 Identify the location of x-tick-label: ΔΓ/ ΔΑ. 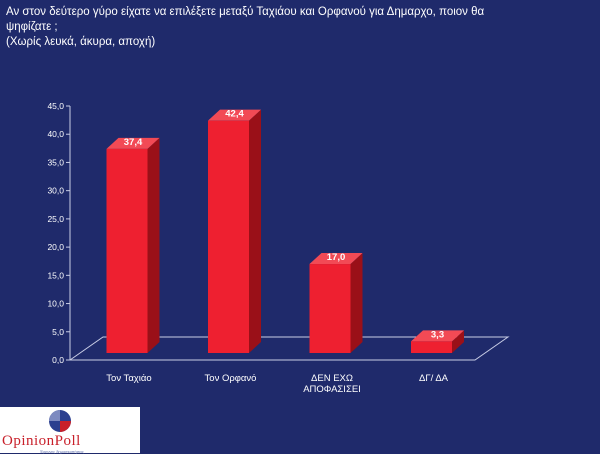
(434, 378).